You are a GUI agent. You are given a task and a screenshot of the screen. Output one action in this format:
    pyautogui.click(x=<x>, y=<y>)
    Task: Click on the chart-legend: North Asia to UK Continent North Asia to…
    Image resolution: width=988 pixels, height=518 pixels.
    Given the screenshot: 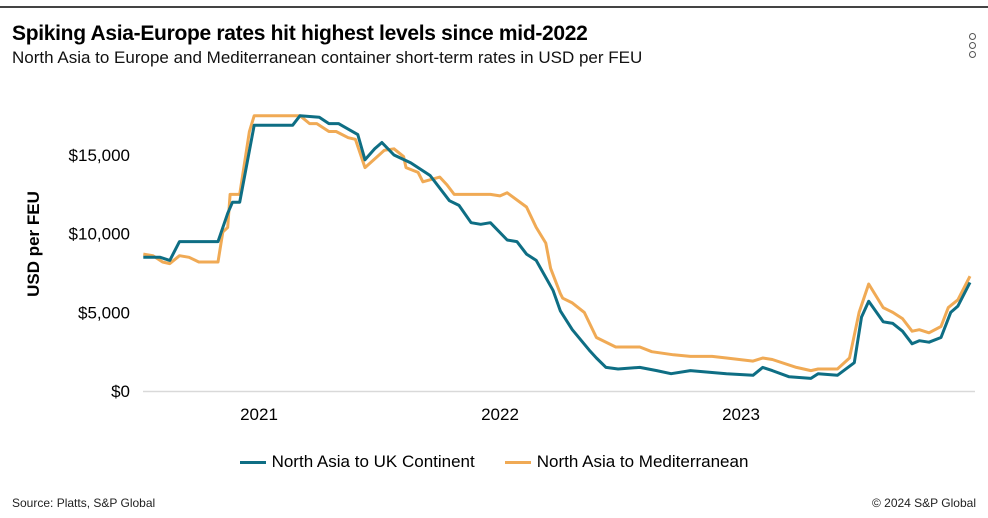 What is the action you would take?
    pyautogui.click(x=494, y=462)
    